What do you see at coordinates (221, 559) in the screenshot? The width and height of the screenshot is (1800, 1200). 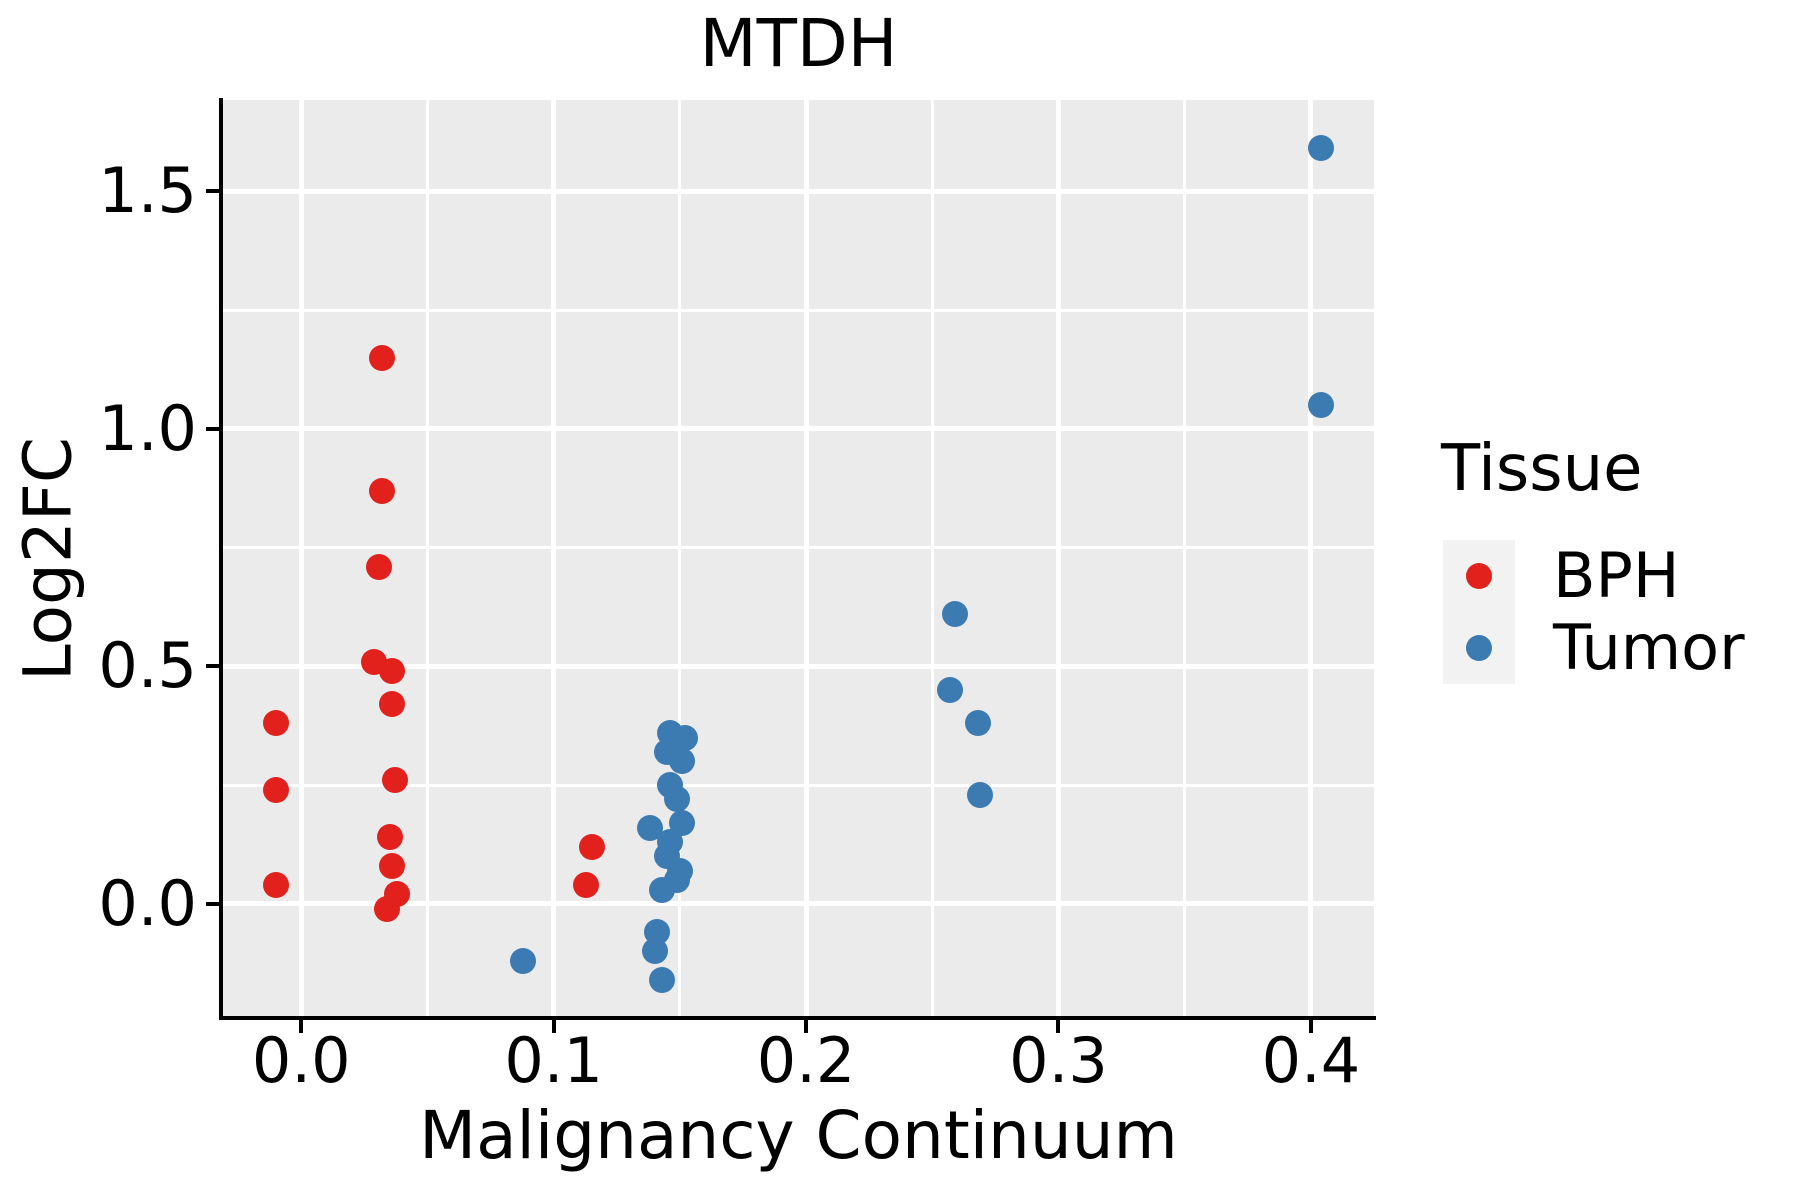 I see `y-axis-line` at bounding box center [221, 559].